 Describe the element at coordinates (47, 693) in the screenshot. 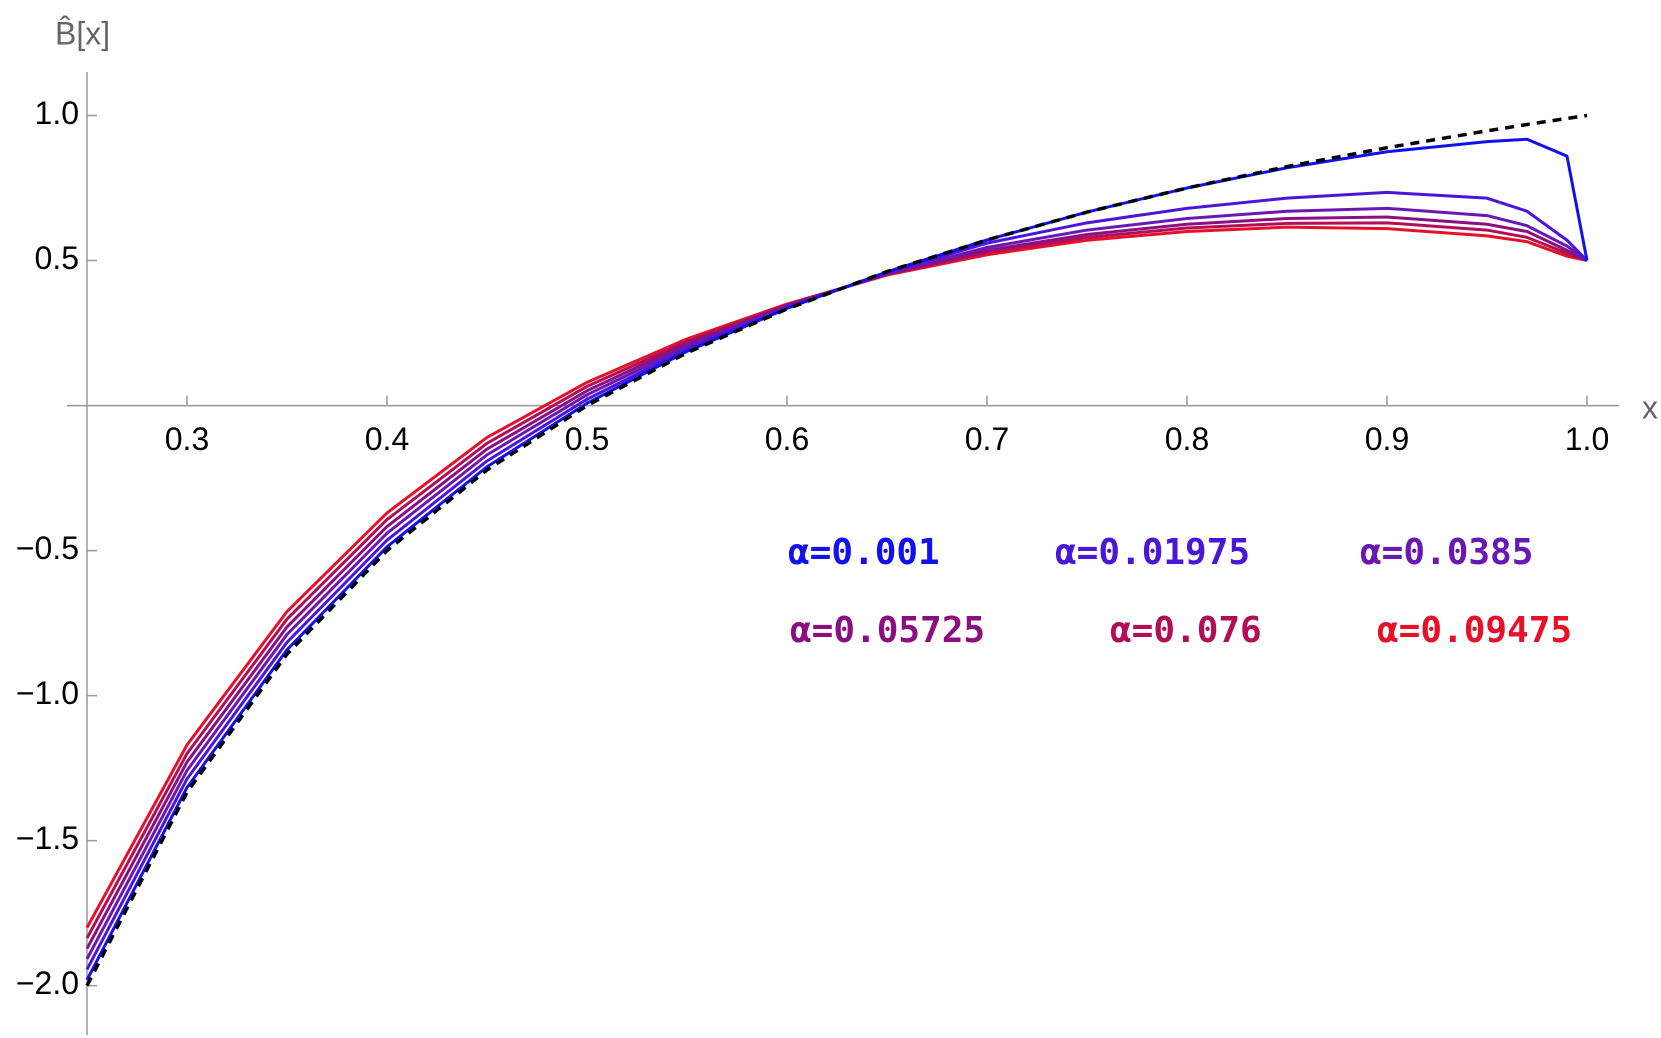

I see `y-tick-label: −1.0` at that location.